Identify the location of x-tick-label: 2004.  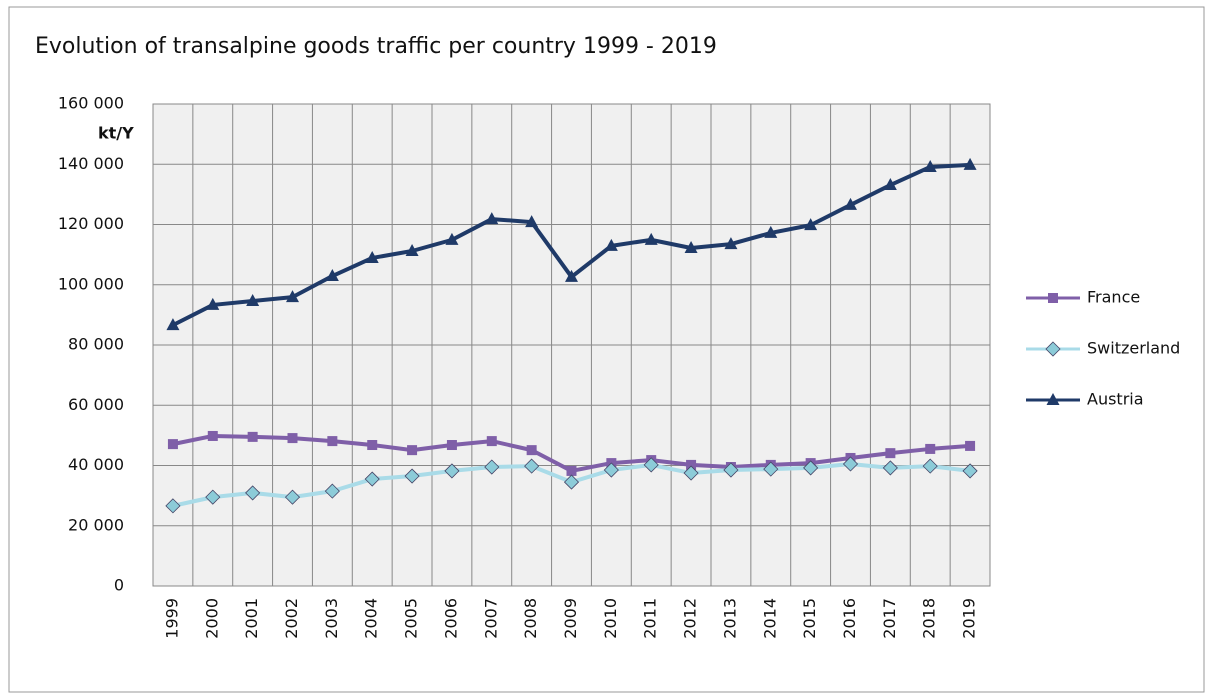
(371, 618).